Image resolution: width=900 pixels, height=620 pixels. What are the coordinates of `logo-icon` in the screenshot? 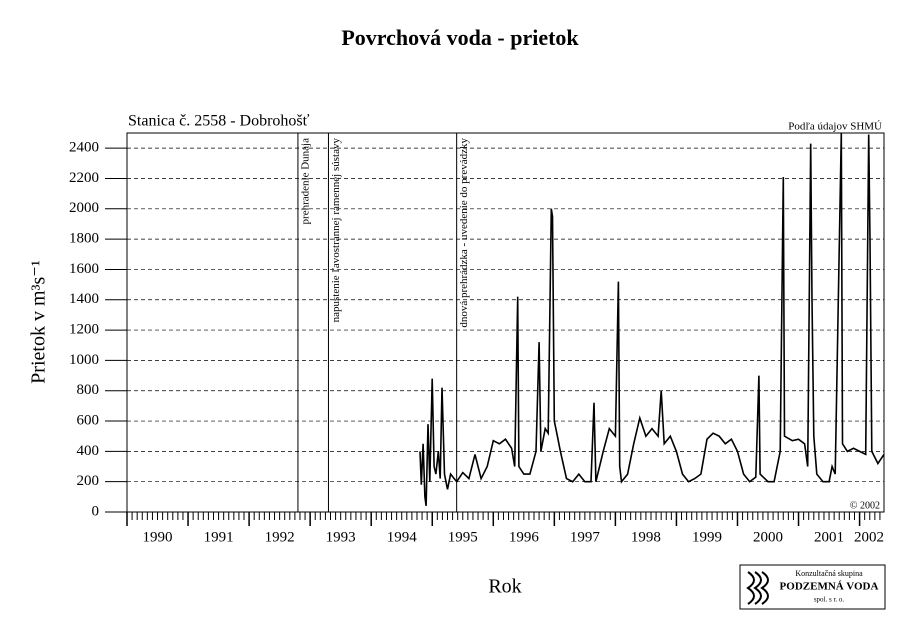 It's located at (757, 588).